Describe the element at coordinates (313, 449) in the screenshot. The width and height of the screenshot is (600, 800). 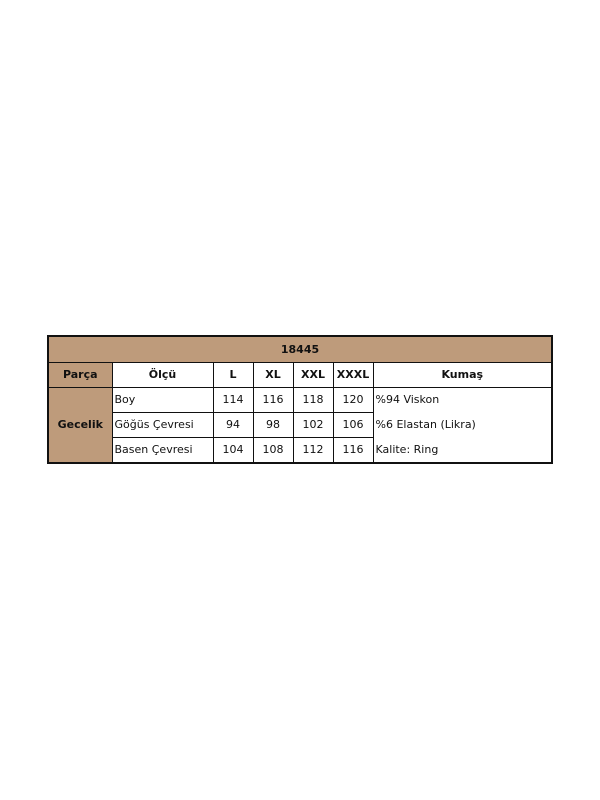
I see `cell-value: 112` at that location.